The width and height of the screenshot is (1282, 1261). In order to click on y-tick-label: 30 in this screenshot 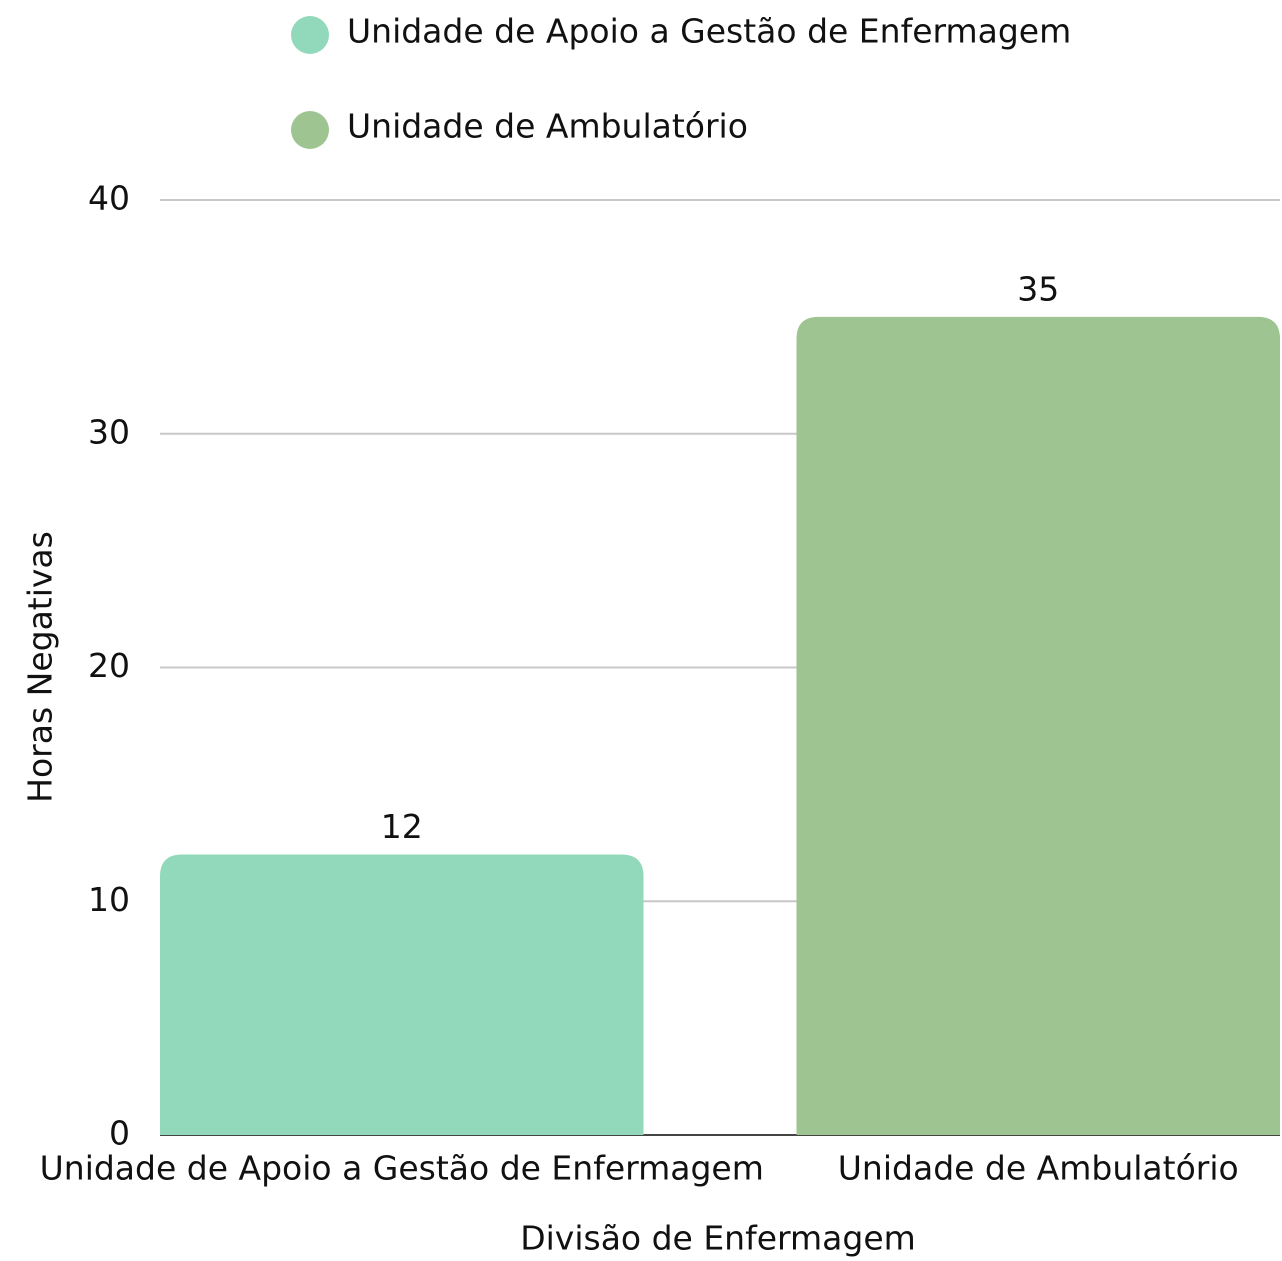, I will do `click(109, 431)`.